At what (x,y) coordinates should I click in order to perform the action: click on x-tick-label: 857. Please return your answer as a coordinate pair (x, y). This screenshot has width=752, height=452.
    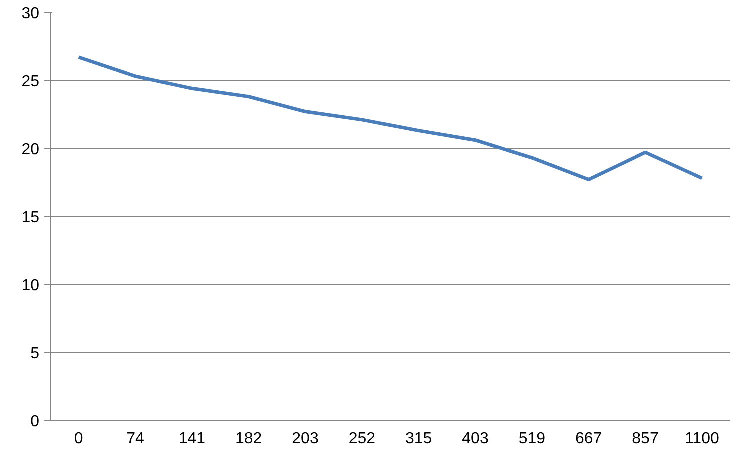
    Looking at the image, I should click on (645, 439).